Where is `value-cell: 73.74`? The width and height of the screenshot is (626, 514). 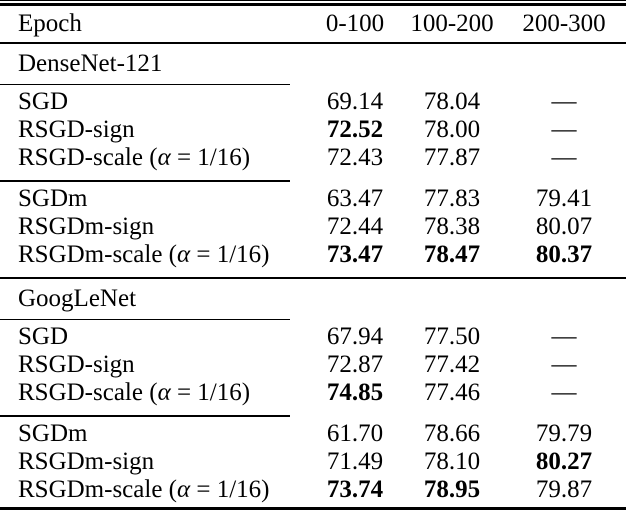 value-cell: 73.74 is located at coordinates (355, 489).